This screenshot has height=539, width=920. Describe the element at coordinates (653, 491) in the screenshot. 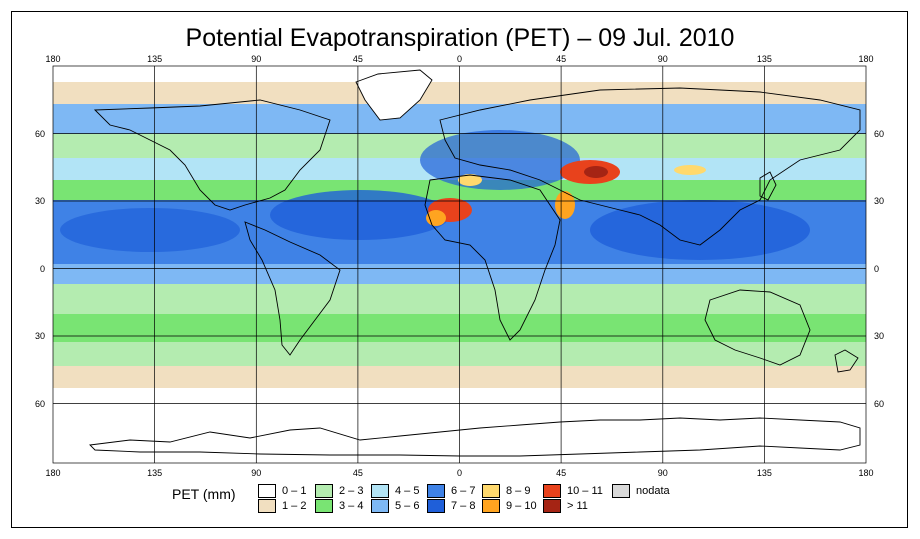

I see `legend-label: nodata` at that location.